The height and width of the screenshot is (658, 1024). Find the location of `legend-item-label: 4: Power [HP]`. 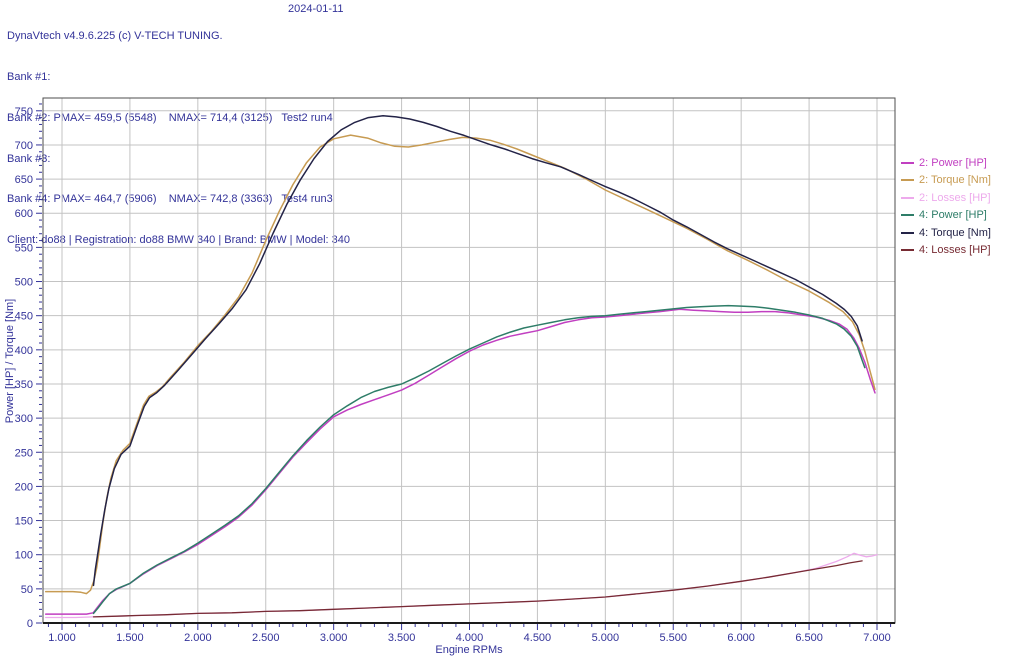

legend-item-label: 4: Power [HP] is located at coordinates (953, 215).